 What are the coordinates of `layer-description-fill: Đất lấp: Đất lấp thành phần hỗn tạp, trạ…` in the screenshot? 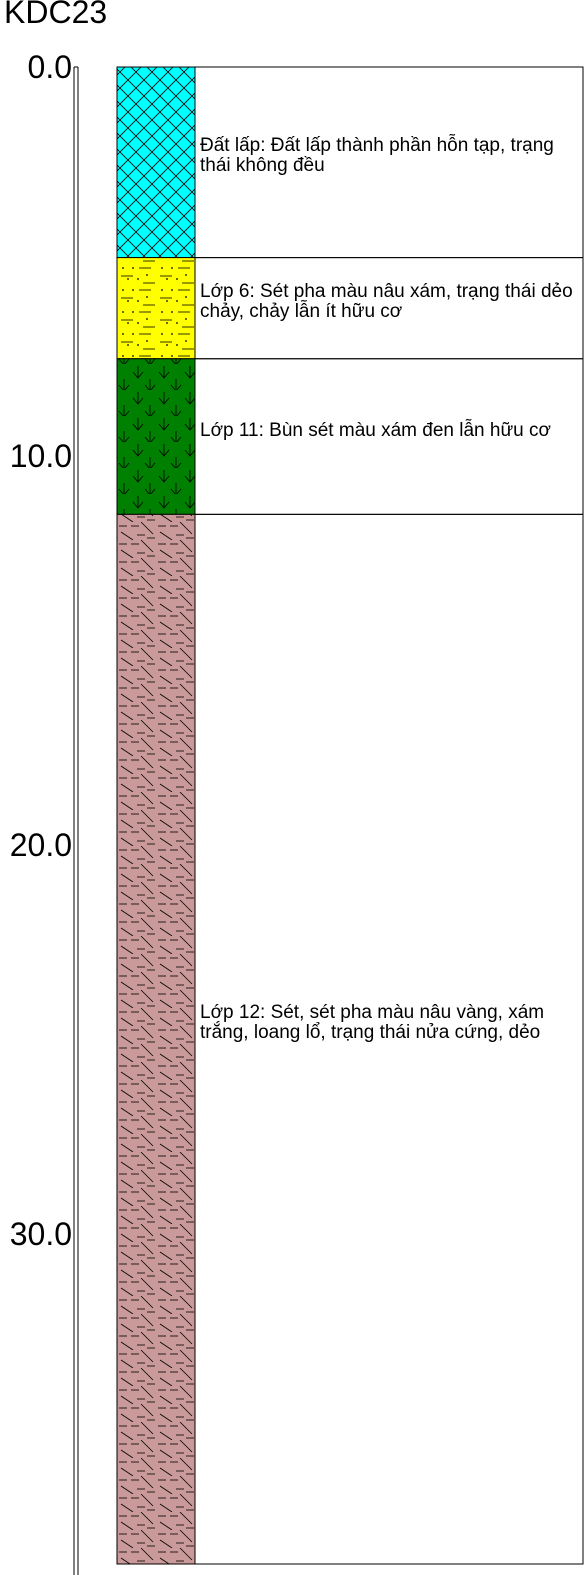 It's located at (377, 156).